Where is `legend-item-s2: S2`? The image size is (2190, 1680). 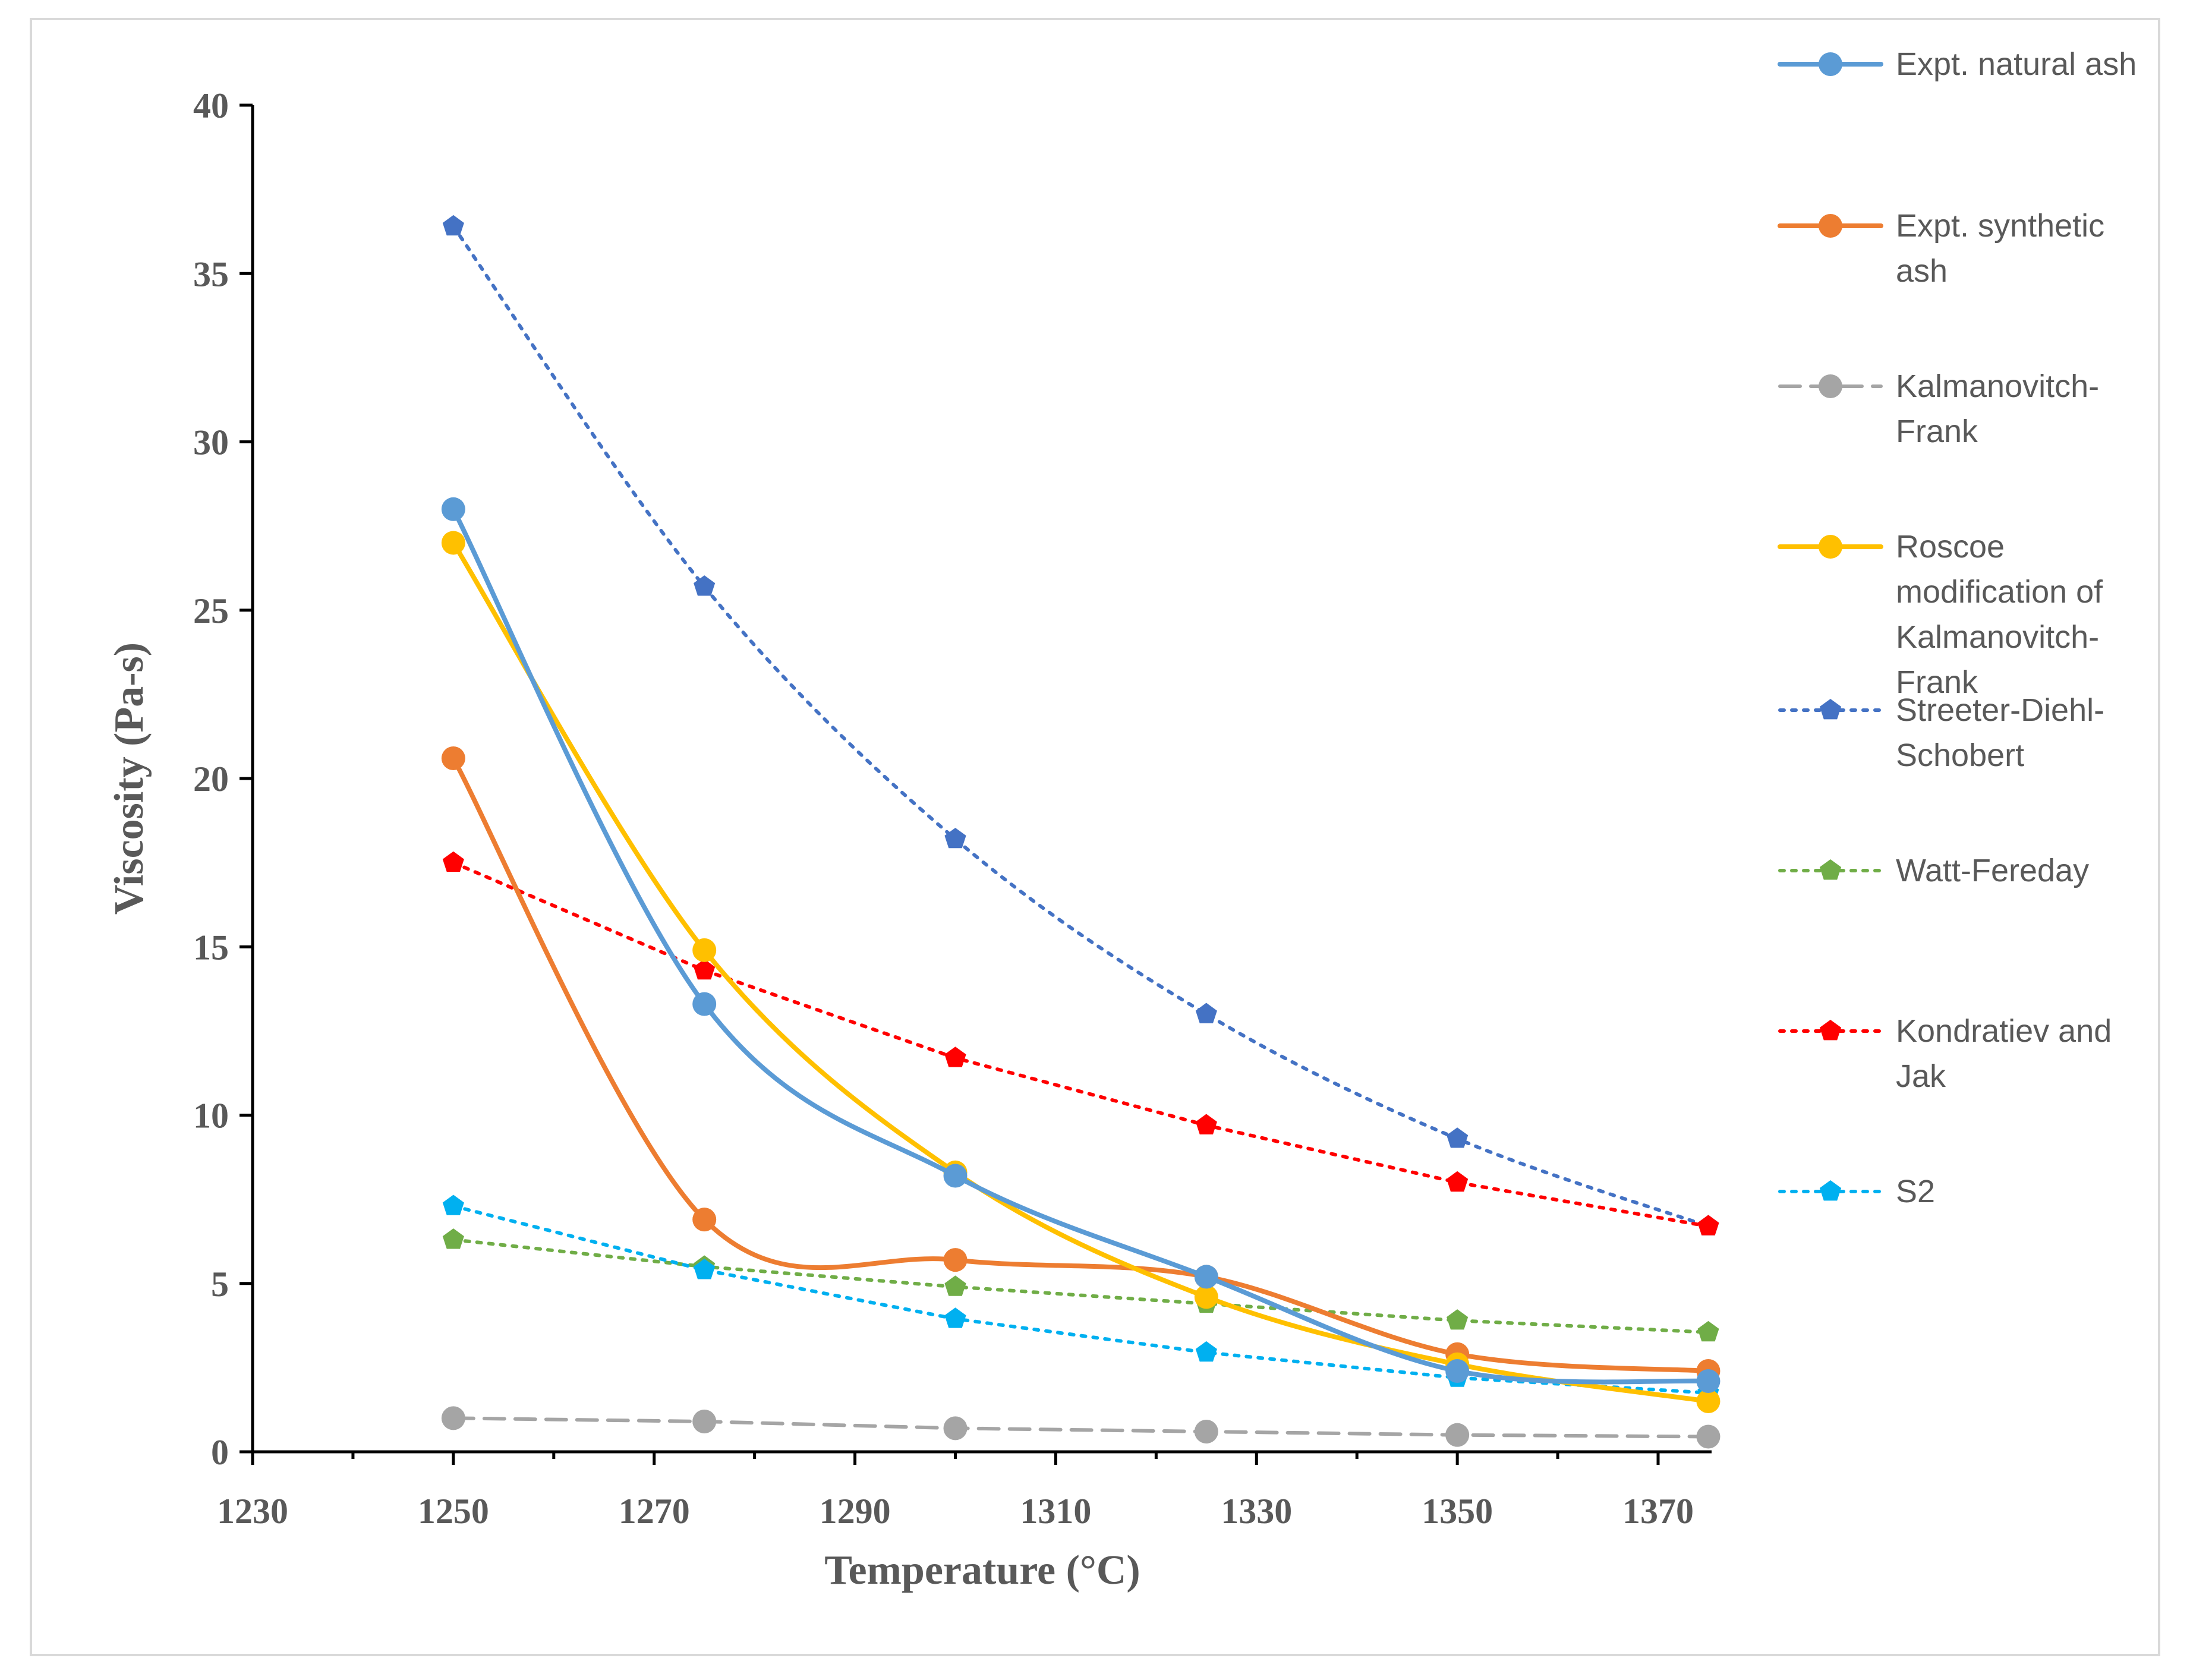
legend-item-s2: S2 is located at coordinates (1856, 1191).